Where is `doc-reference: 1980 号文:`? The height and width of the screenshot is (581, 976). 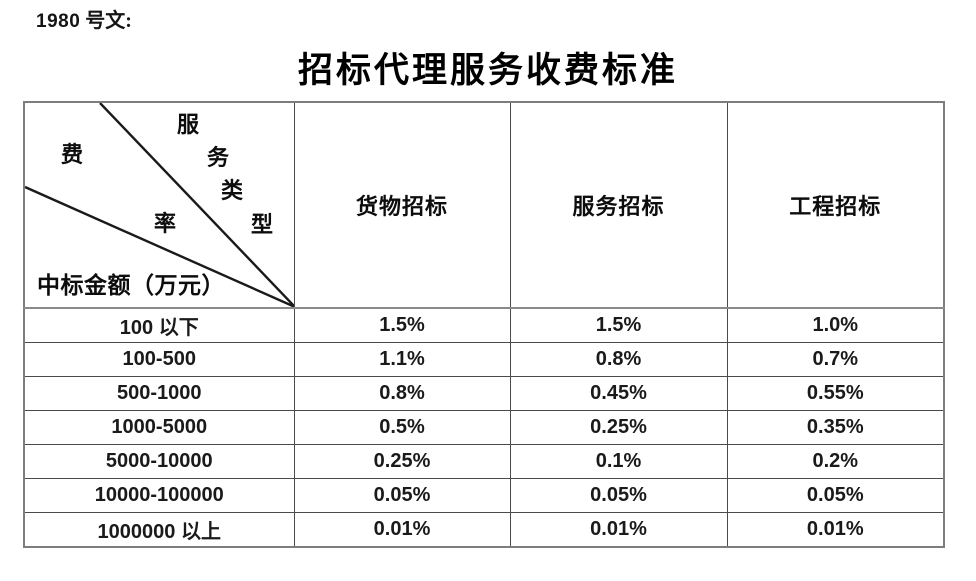
doc-reference: 1980 号文: is located at coordinates (84, 18).